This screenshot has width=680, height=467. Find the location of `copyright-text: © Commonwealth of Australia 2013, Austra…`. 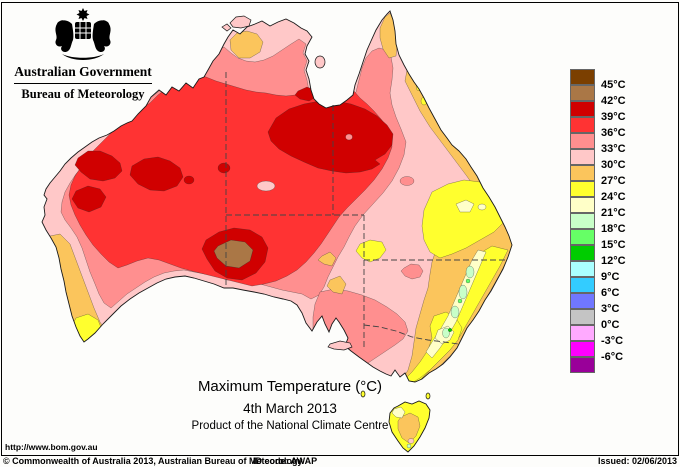

copyright-text: © Commonwealth of Australia 2013, Austra… is located at coordinates (153, 461).